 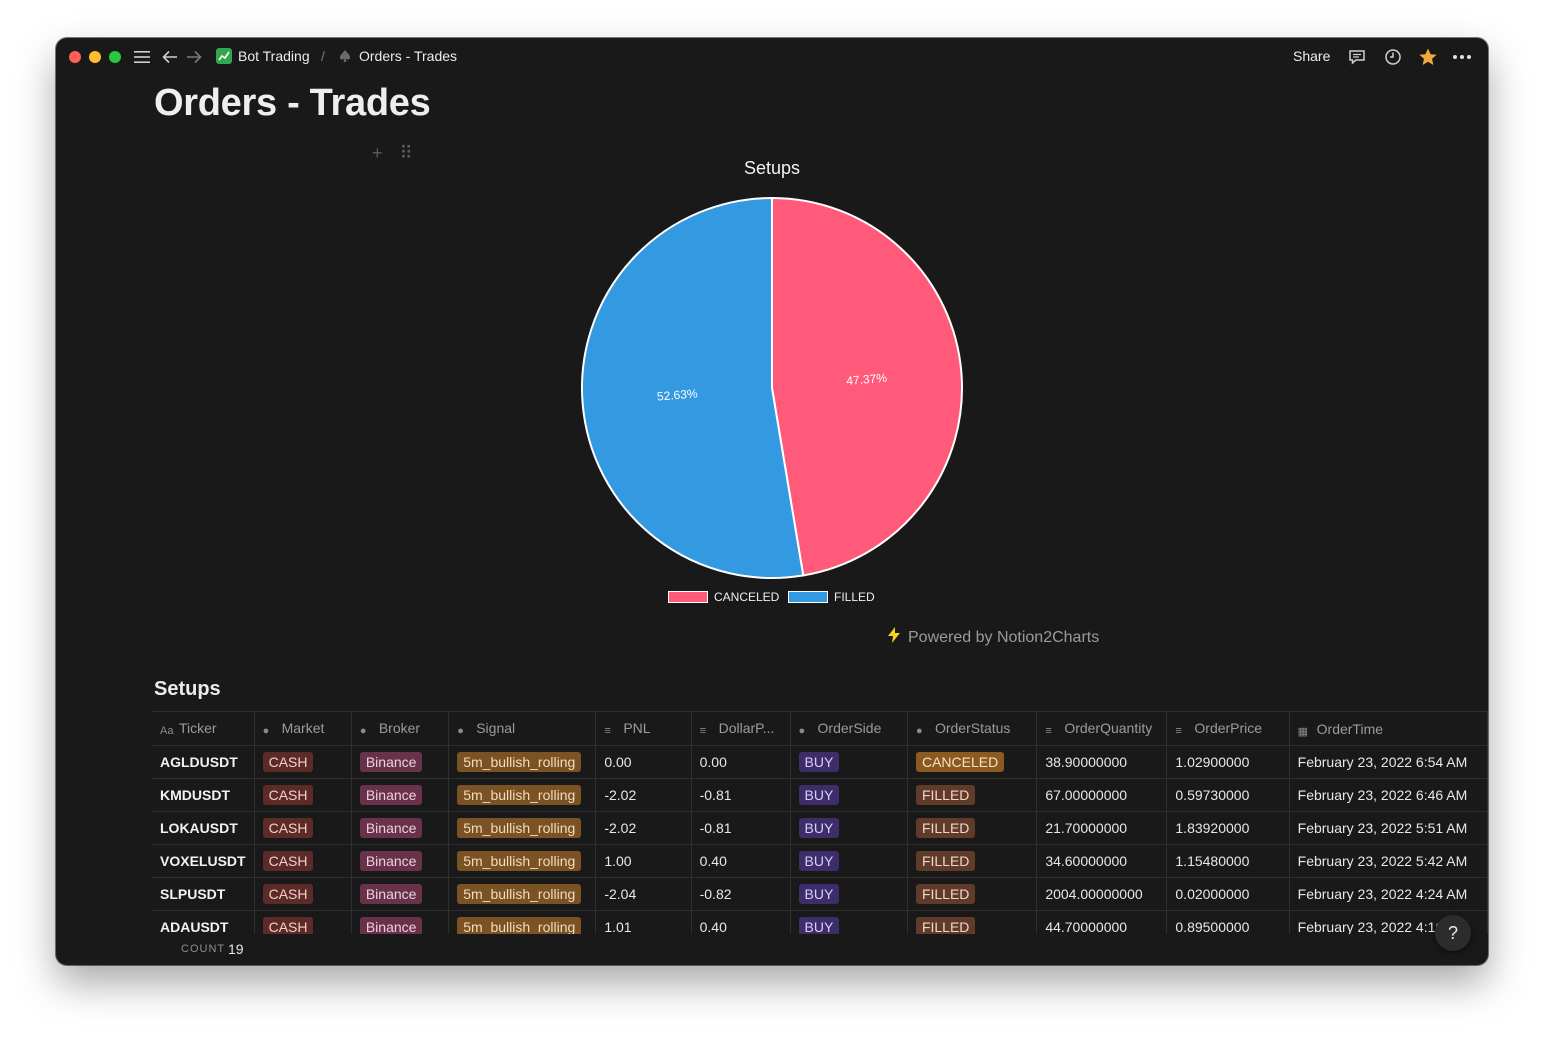 What do you see at coordinates (867, 386) in the screenshot?
I see `pie-slice-canceled` at bounding box center [867, 386].